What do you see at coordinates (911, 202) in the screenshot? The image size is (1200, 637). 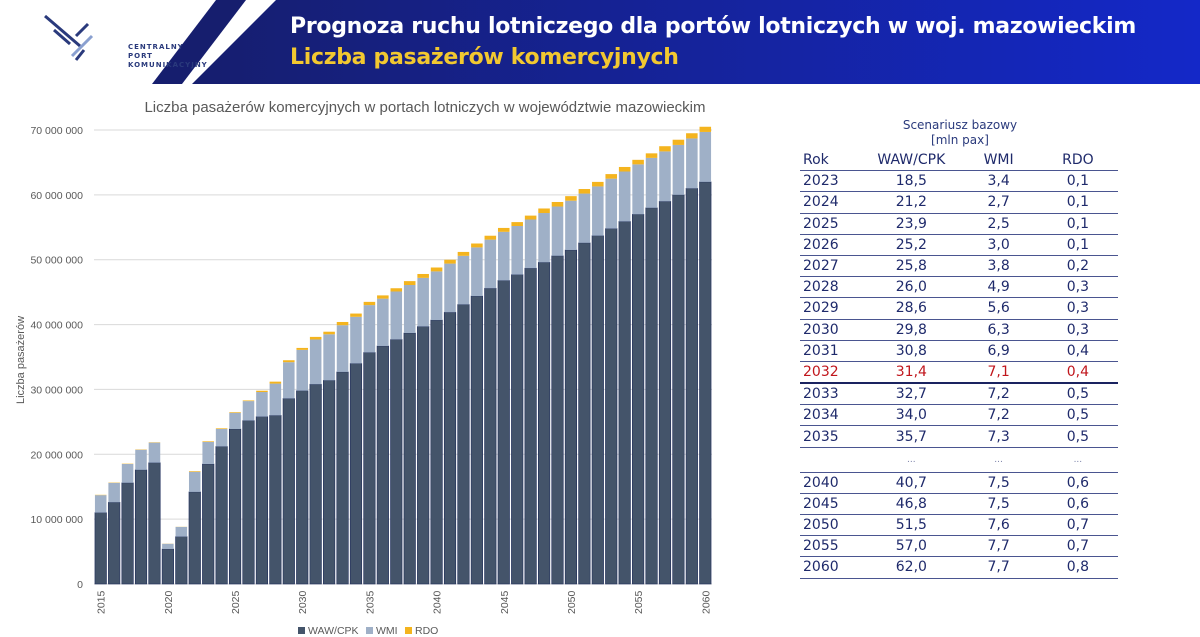 I see `cell-waw: 21,2` at bounding box center [911, 202].